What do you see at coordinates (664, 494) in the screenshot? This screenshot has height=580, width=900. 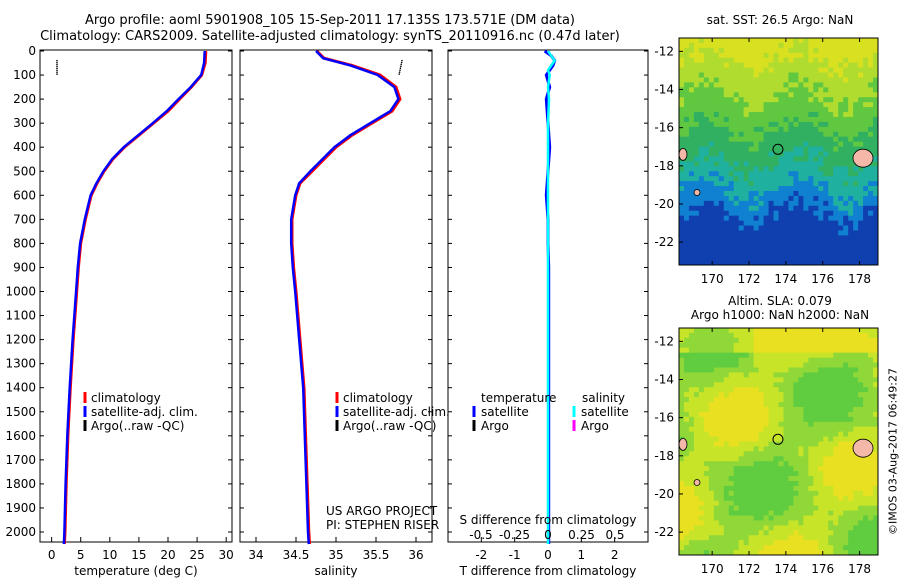 I see `latitude-label: -20` at bounding box center [664, 494].